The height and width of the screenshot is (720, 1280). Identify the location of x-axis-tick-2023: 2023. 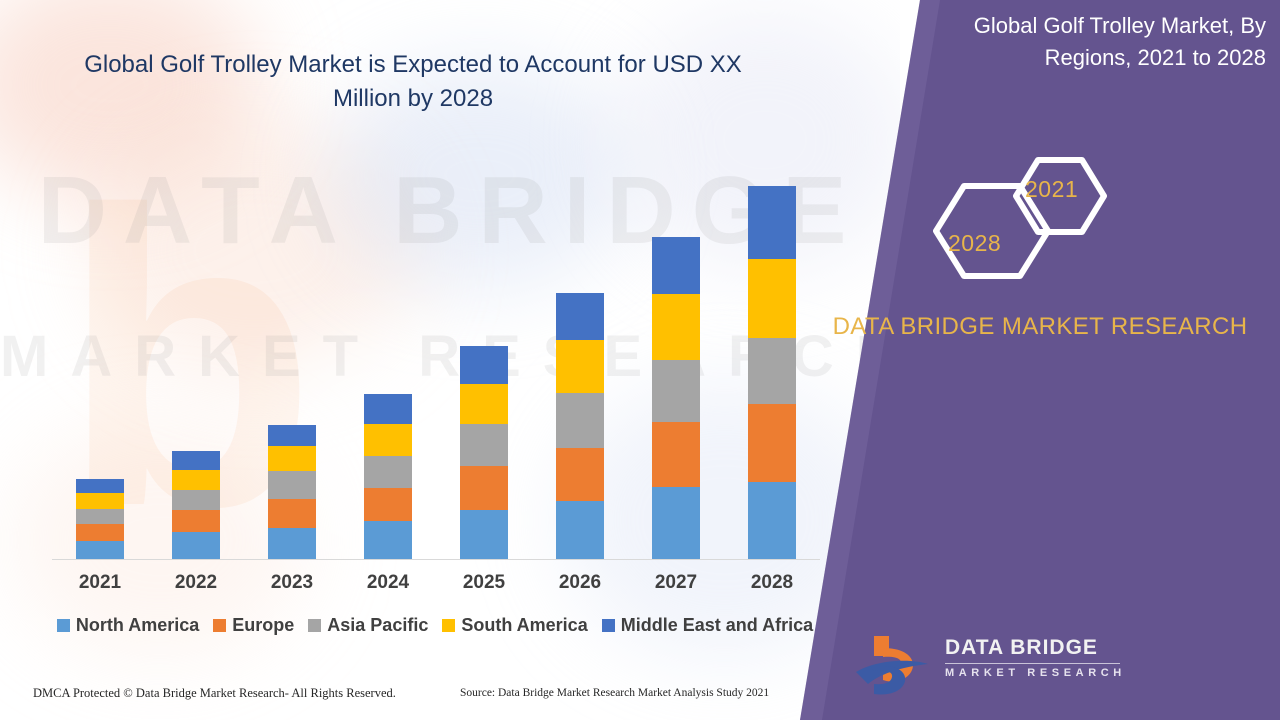
(292, 582).